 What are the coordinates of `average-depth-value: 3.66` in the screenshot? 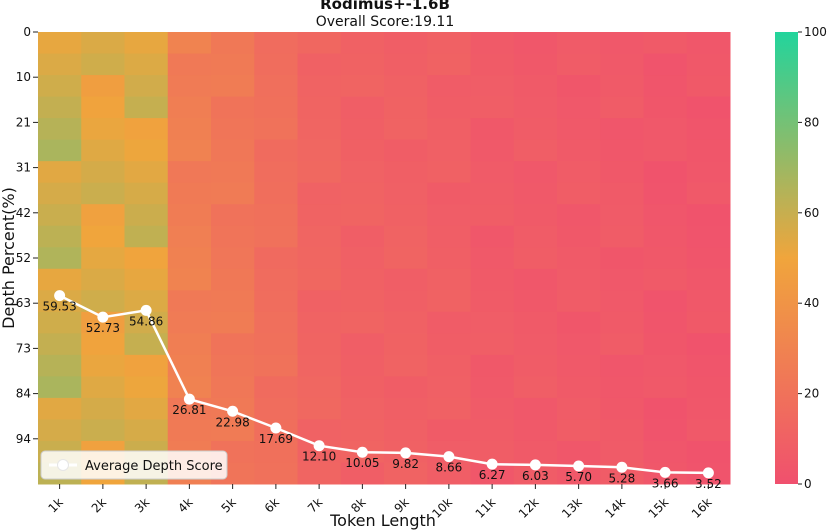 It's located at (665, 483).